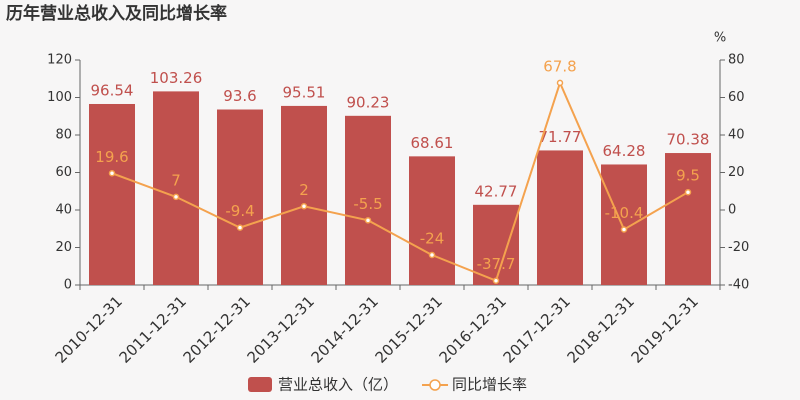 The width and height of the screenshot is (800, 400). What do you see at coordinates (560, 137) in the screenshot?
I see `bar-value-label: 71.77` at bounding box center [560, 137].